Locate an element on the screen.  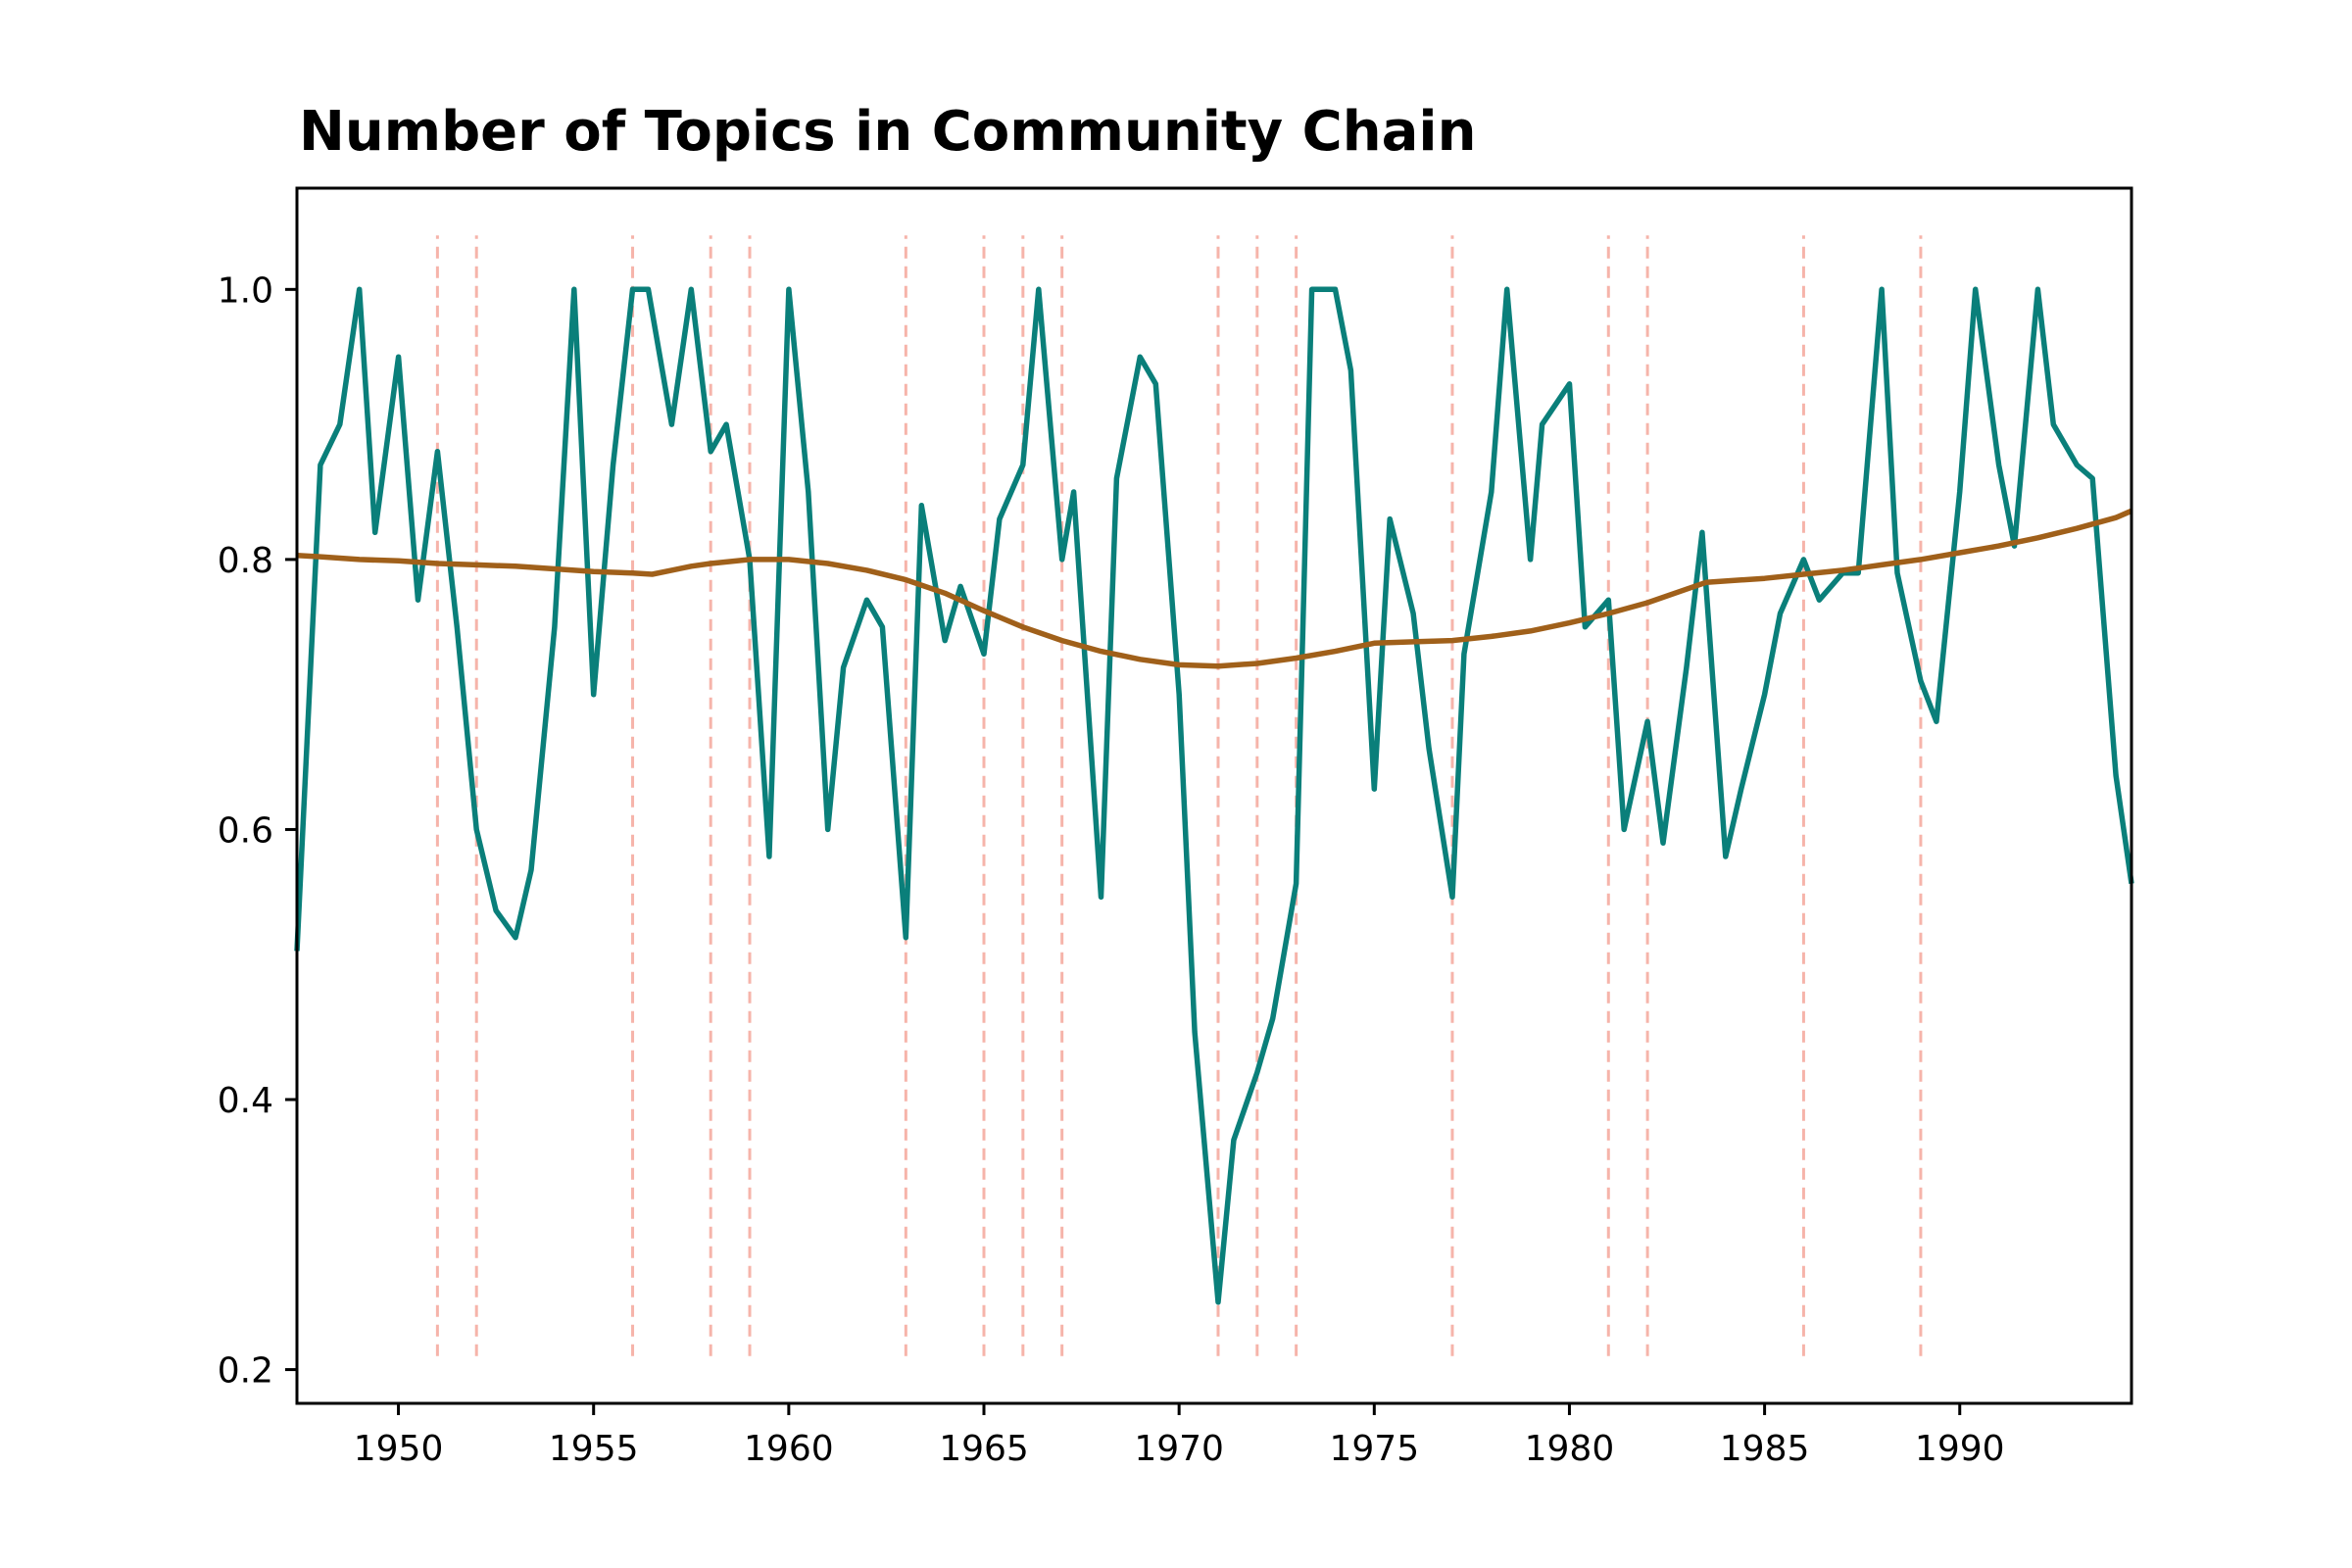
y-axis: 0.2 0.4 0.6 0.8 1.0 is located at coordinates (257, 831).